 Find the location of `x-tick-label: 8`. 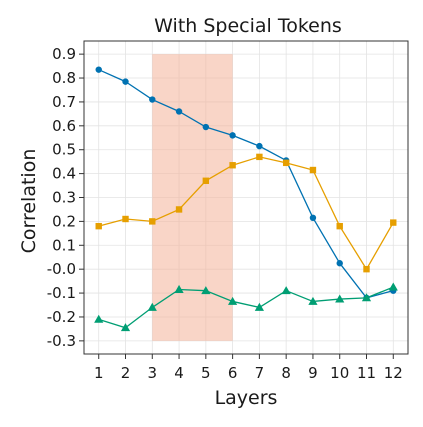

x-tick-label: 8 is located at coordinates (286, 373).